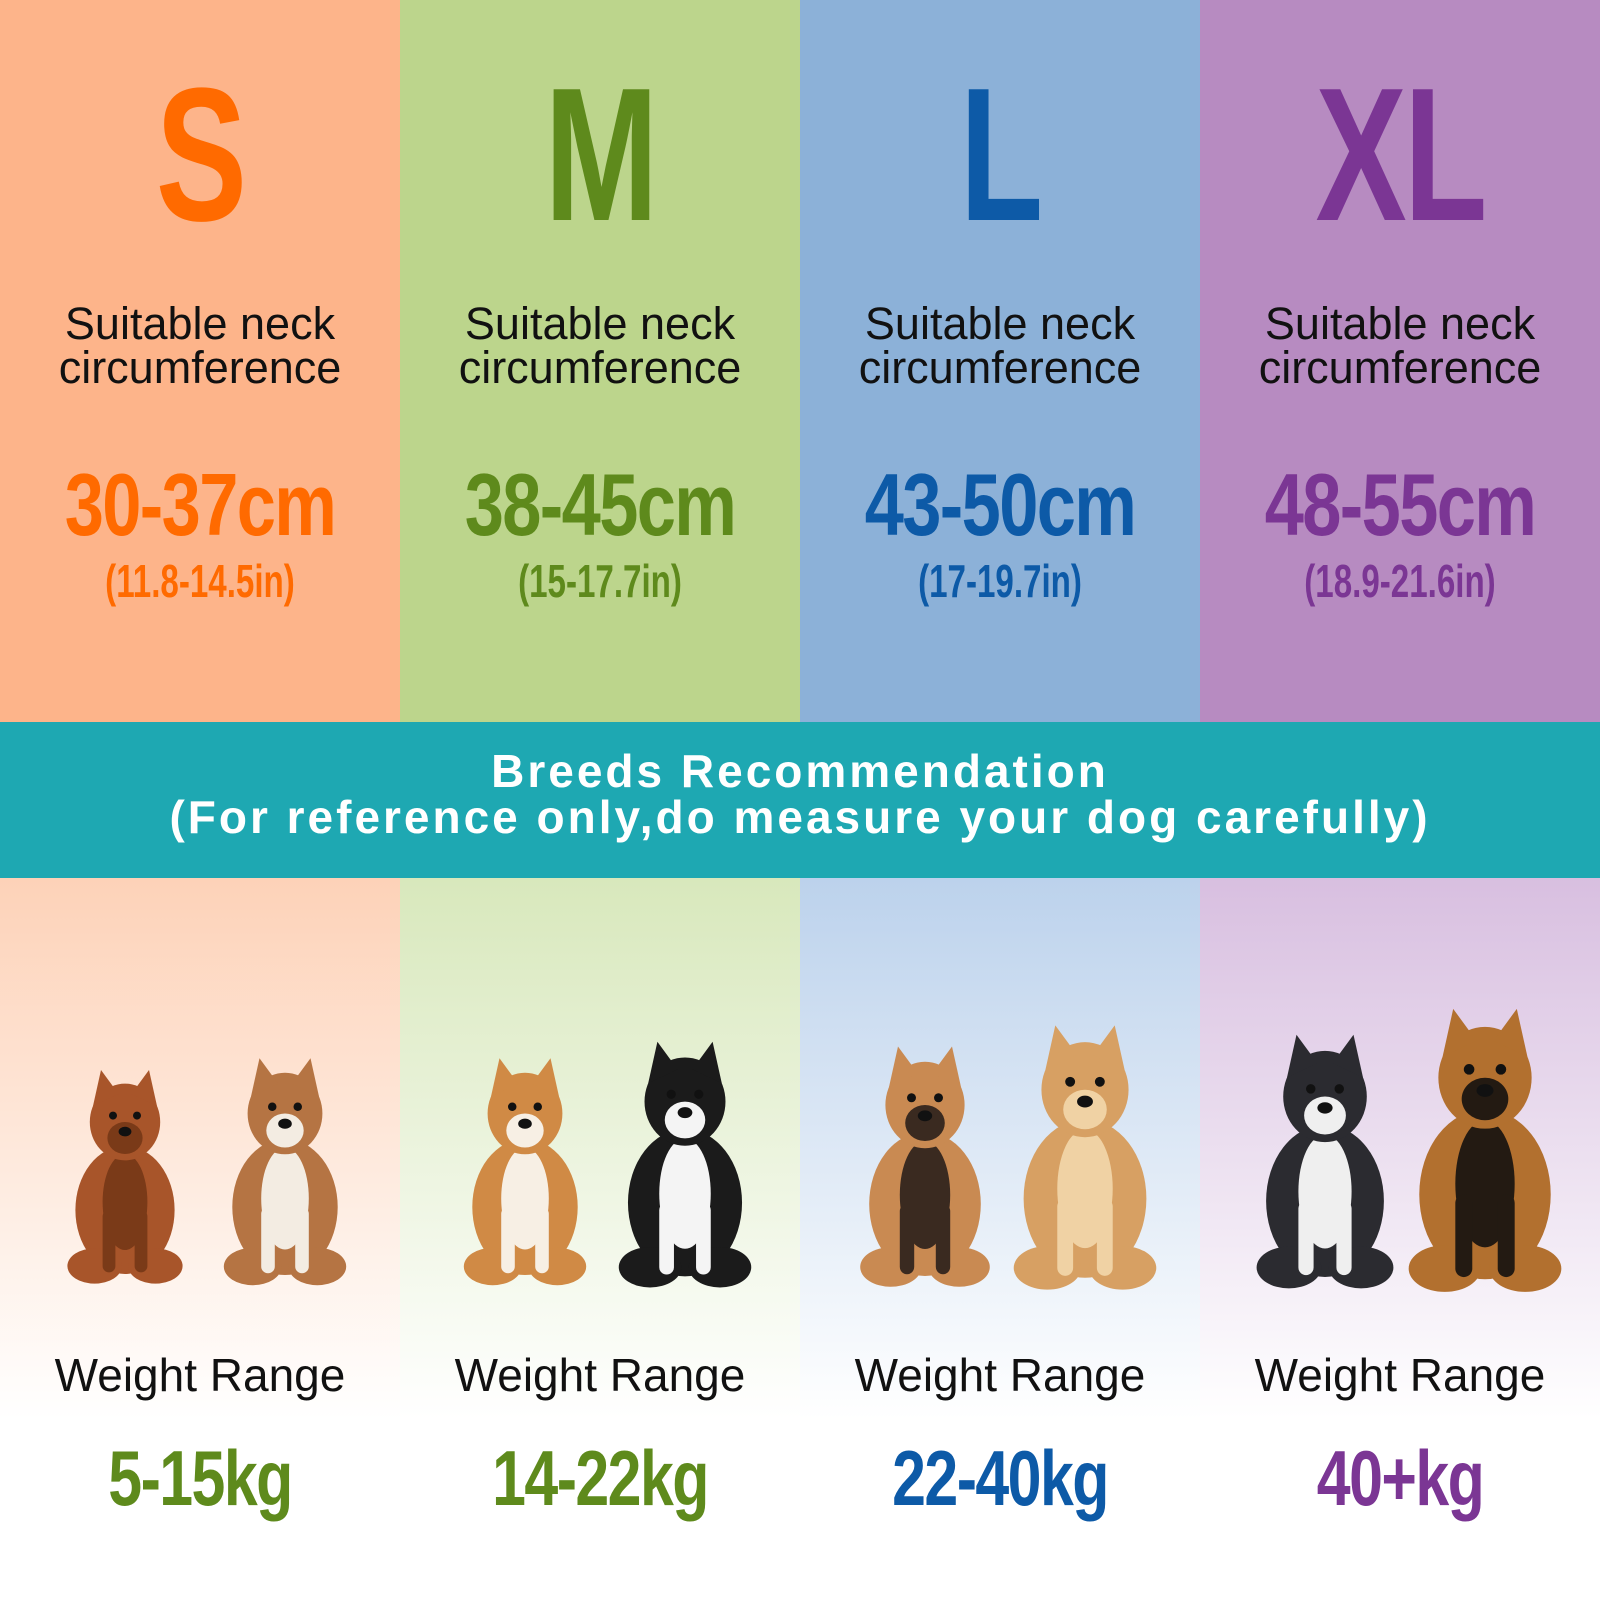 The height and width of the screenshot is (1600, 1600). What do you see at coordinates (200, 504) in the screenshot?
I see `neck-range-cm: 30-37cm` at bounding box center [200, 504].